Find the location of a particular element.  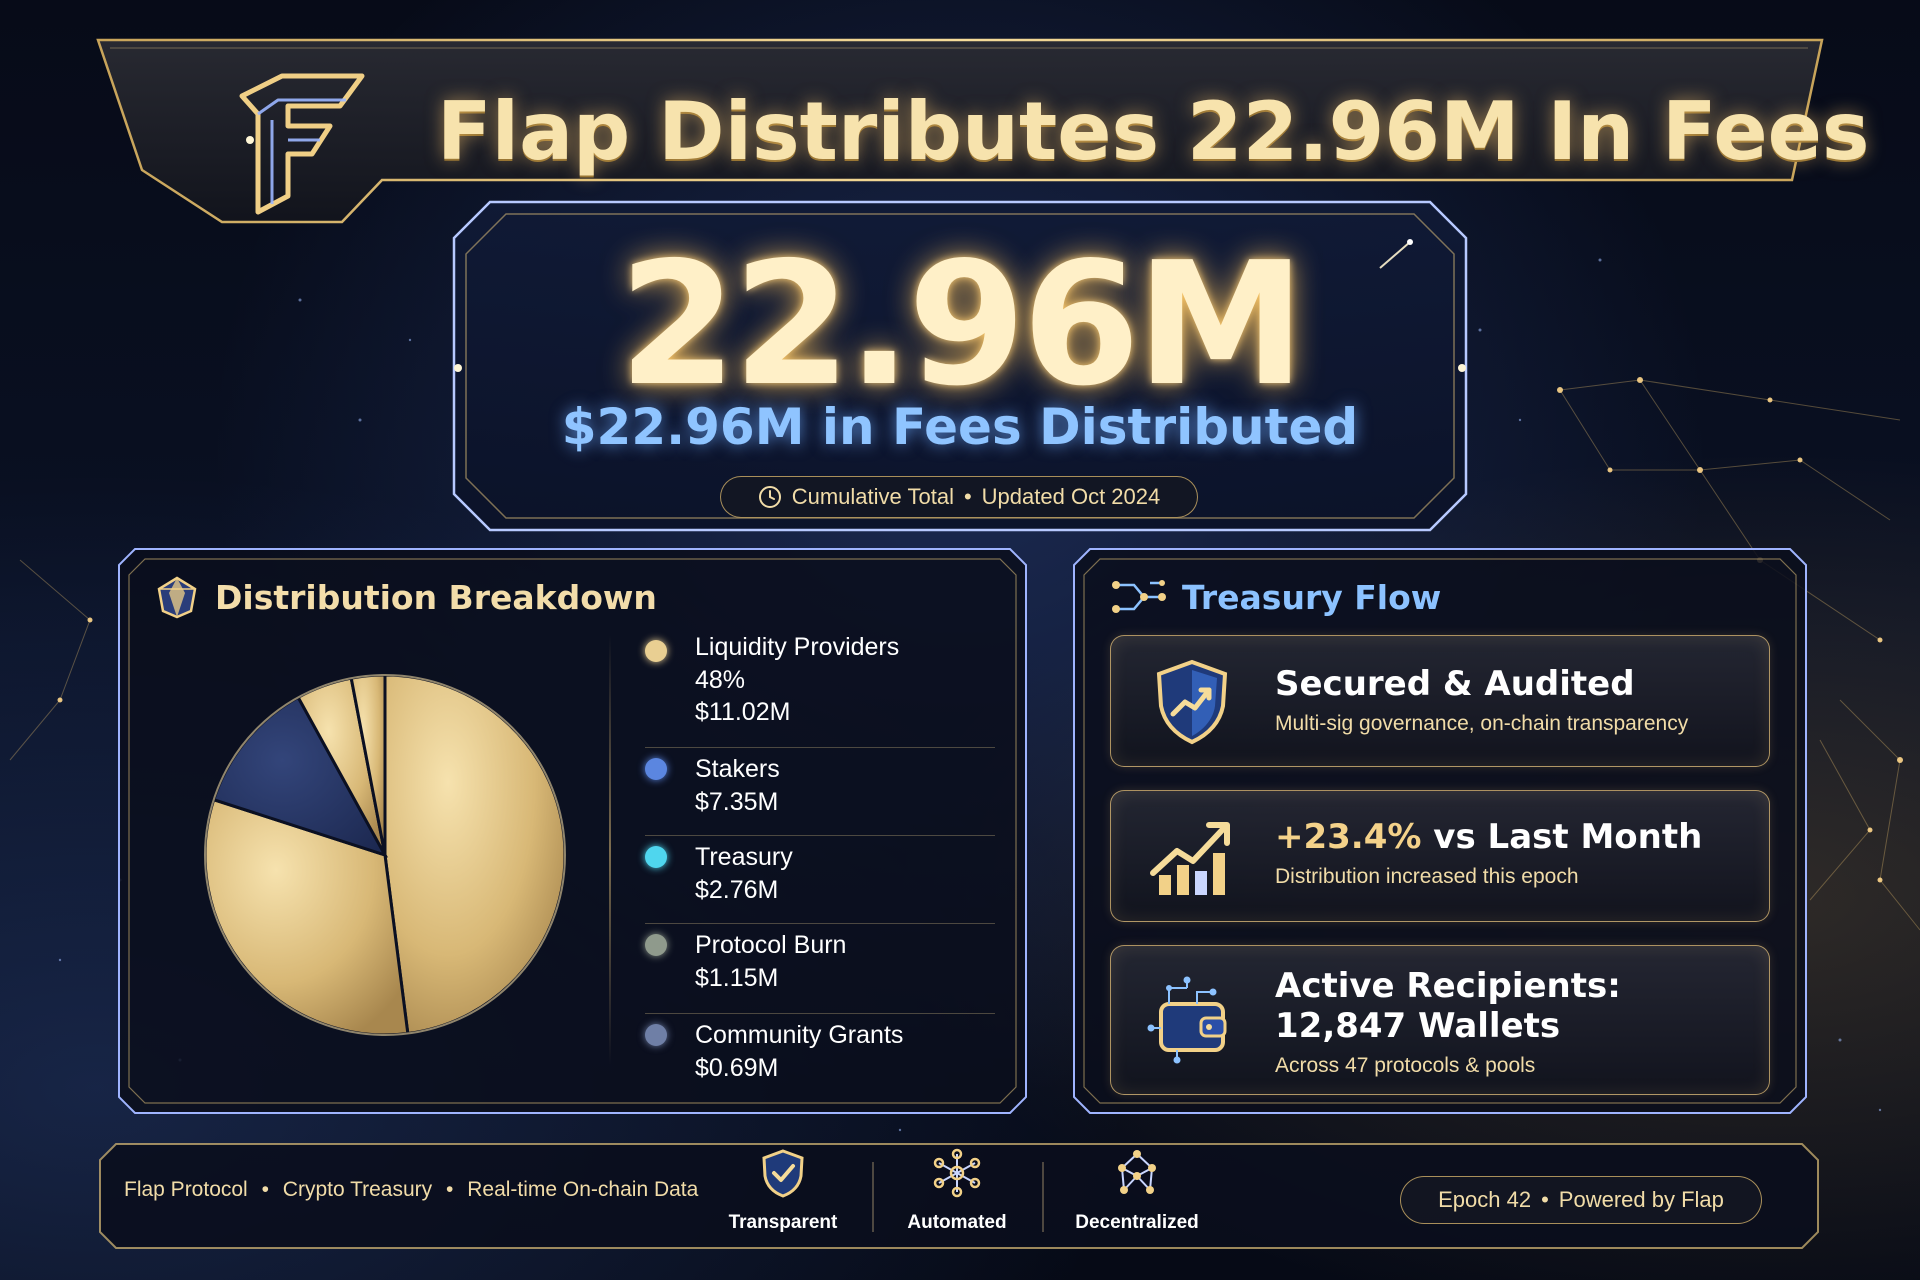

growth-percent: +23.4% is located at coordinates (1348, 837).